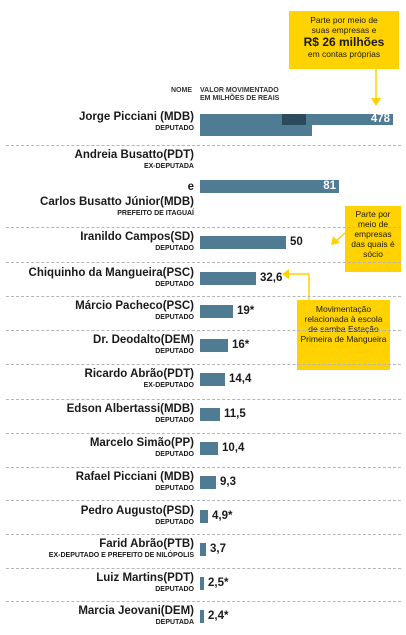 Image resolution: width=406 pixels, height=635 pixels. Describe the element at coordinates (121, 555) in the screenshot. I see `person-role: EX-DEPUTADO E PREFEITO DE NILÓPOLIS` at that location.